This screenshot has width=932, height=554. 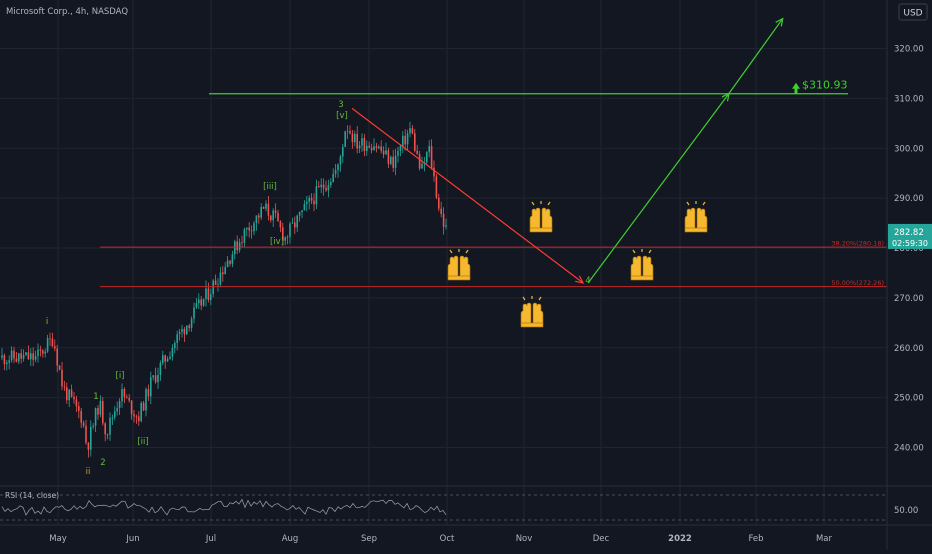 I want to click on time-tick-label: Sep, so click(x=369, y=539).